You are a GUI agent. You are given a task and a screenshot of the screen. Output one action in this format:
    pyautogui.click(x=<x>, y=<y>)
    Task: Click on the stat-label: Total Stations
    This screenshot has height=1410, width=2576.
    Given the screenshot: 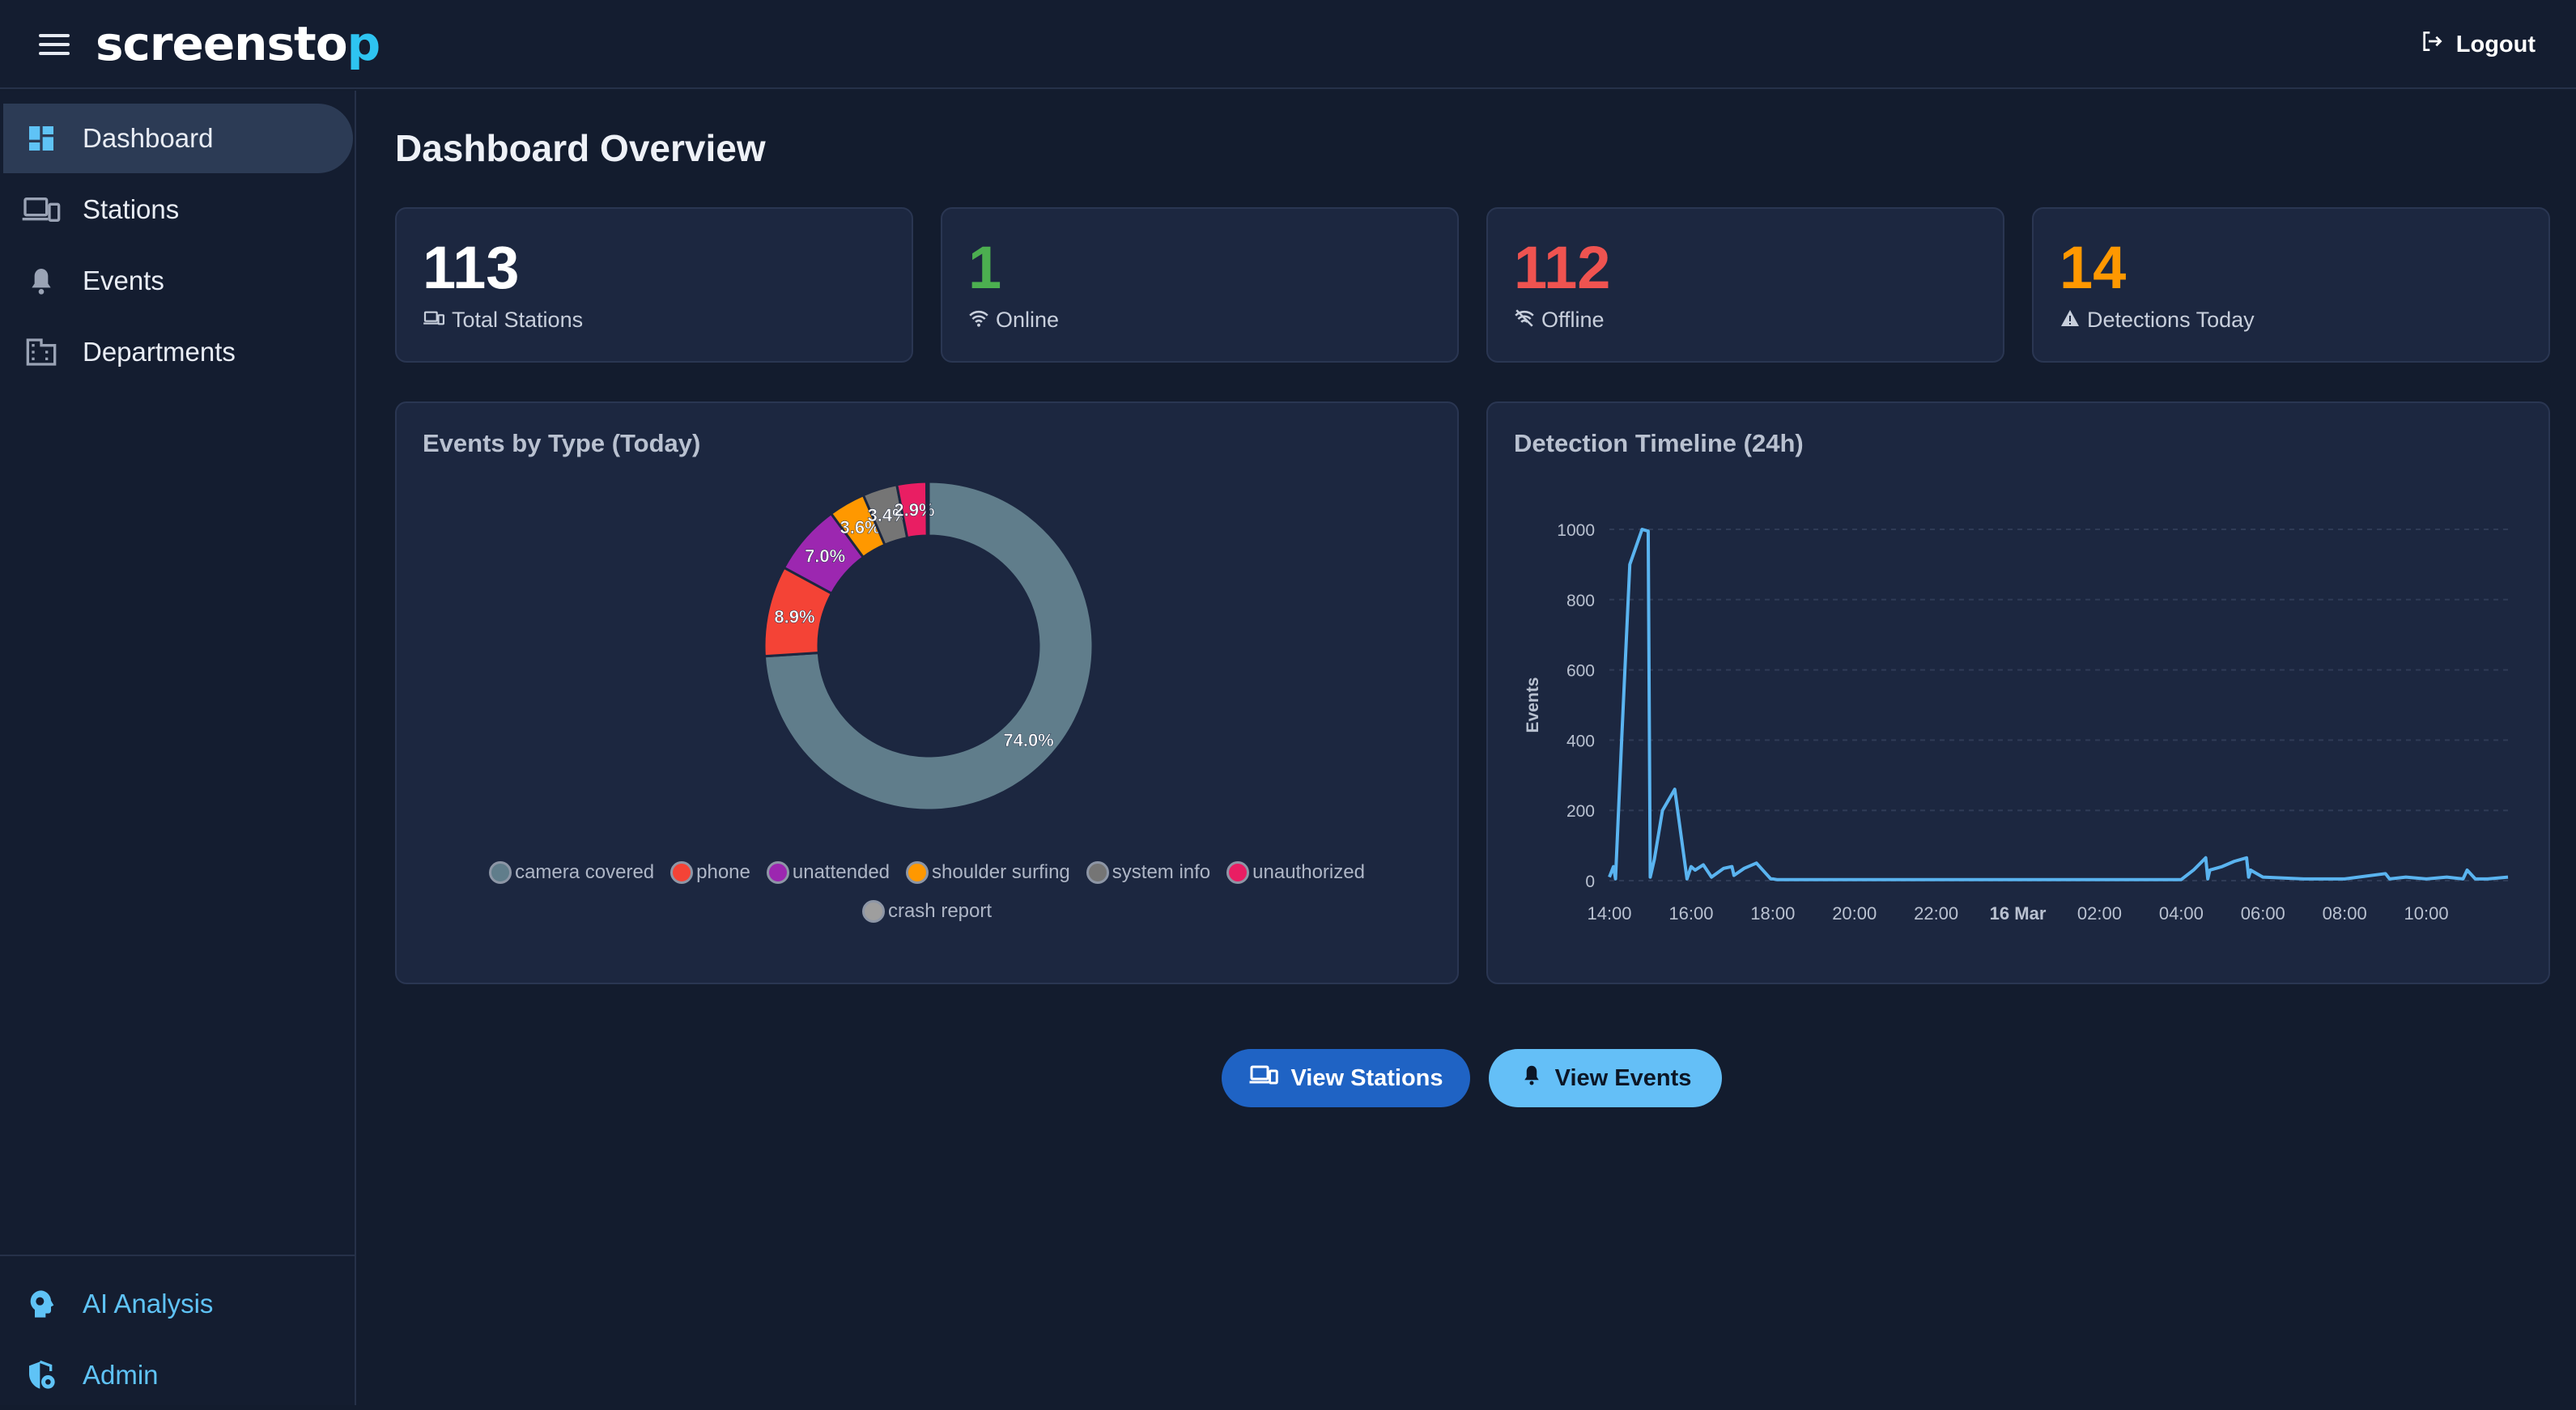 What is the action you would take?
    pyautogui.click(x=503, y=320)
    